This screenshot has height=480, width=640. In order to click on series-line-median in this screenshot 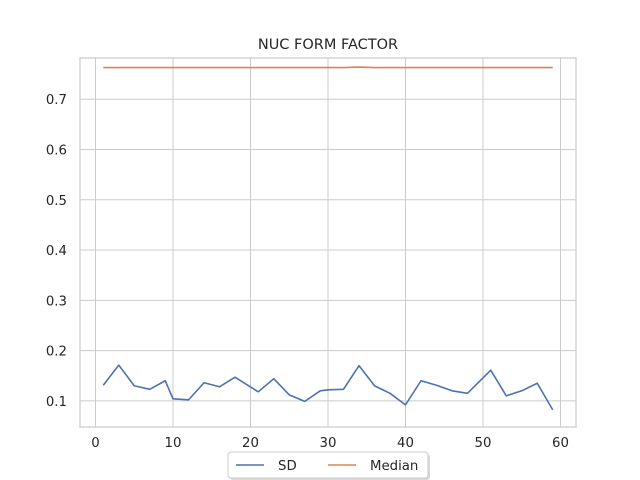, I will do `click(328, 67)`.